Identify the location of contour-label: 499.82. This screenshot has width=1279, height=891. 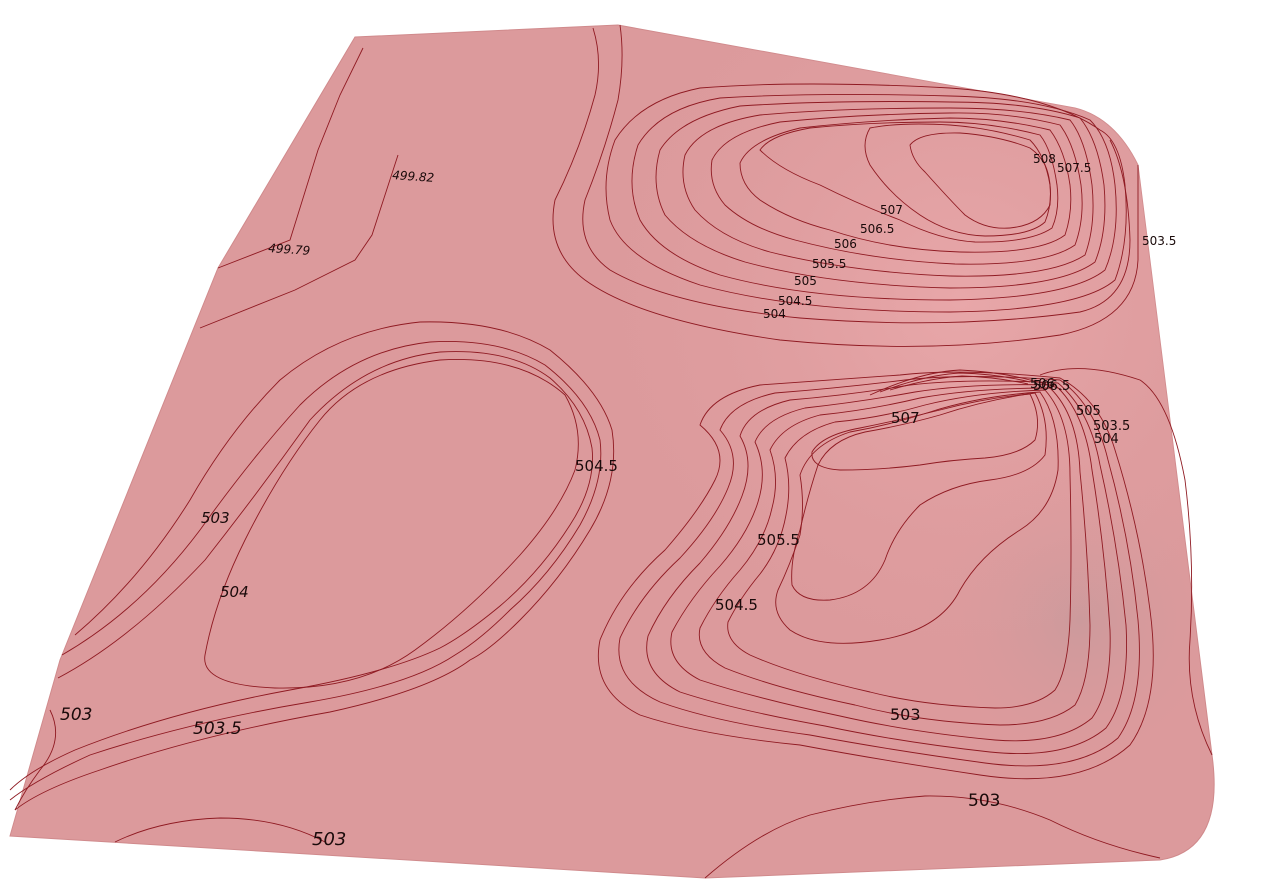
(413, 176).